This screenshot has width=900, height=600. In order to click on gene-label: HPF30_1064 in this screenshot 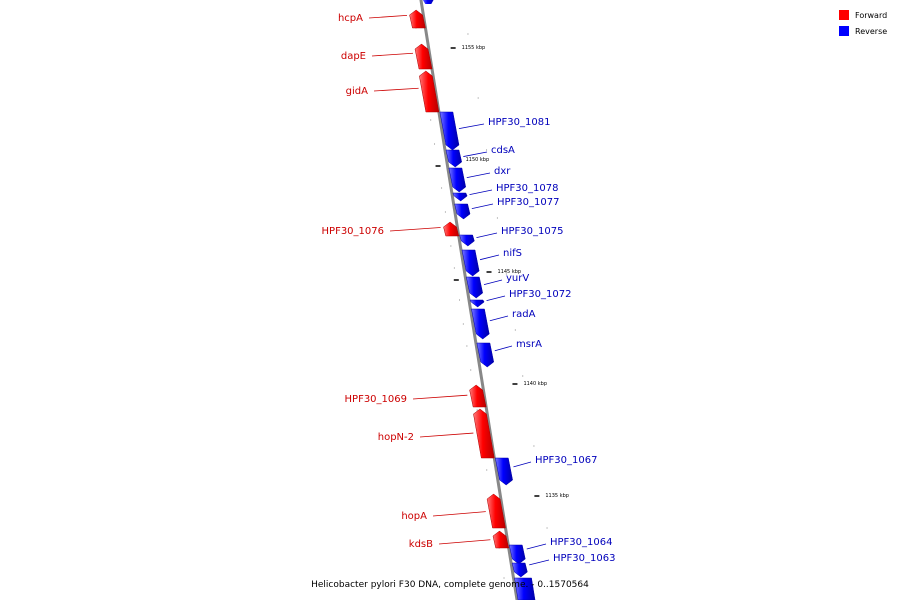, I will do `click(581, 542)`.